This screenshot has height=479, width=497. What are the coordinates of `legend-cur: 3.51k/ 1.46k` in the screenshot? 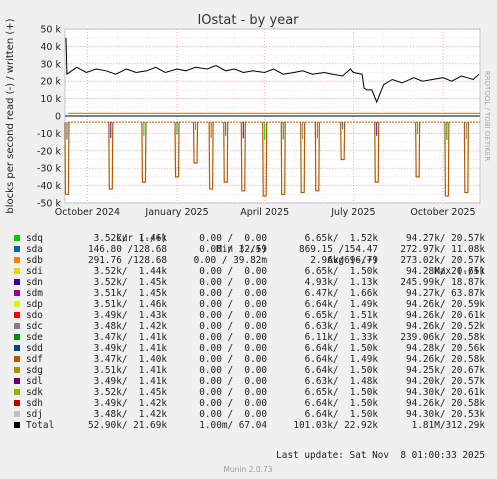 It's located at (130, 304).